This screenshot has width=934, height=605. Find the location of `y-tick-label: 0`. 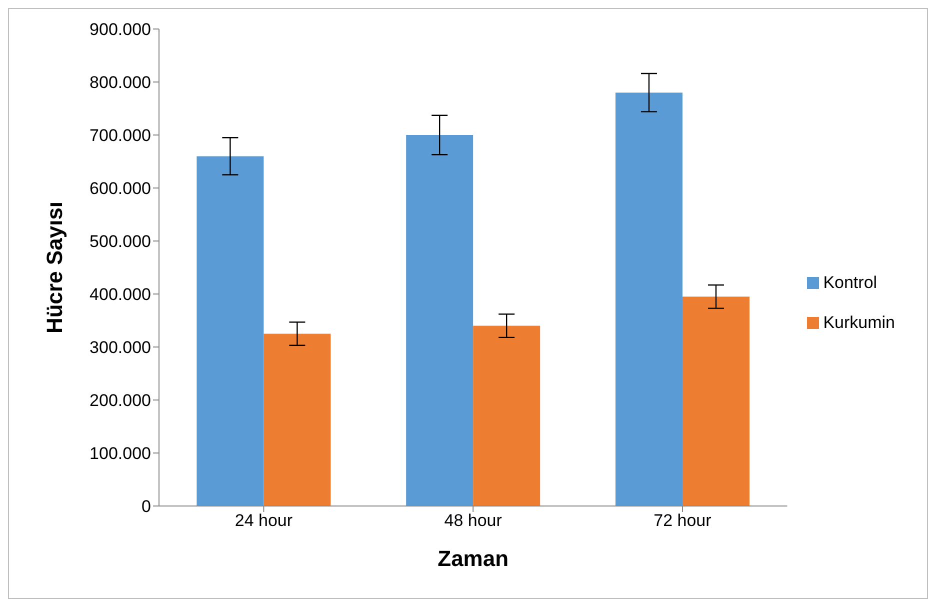

y-tick-label: 0 is located at coordinates (146, 506).